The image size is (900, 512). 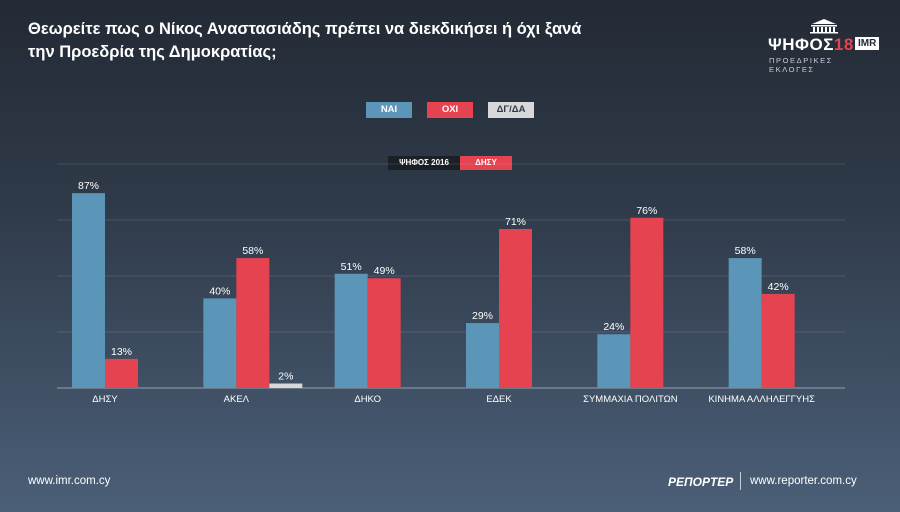 What do you see at coordinates (482, 355) in the screenshot?
I see `bar-ναι-εδεκ` at bounding box center [482, 355].